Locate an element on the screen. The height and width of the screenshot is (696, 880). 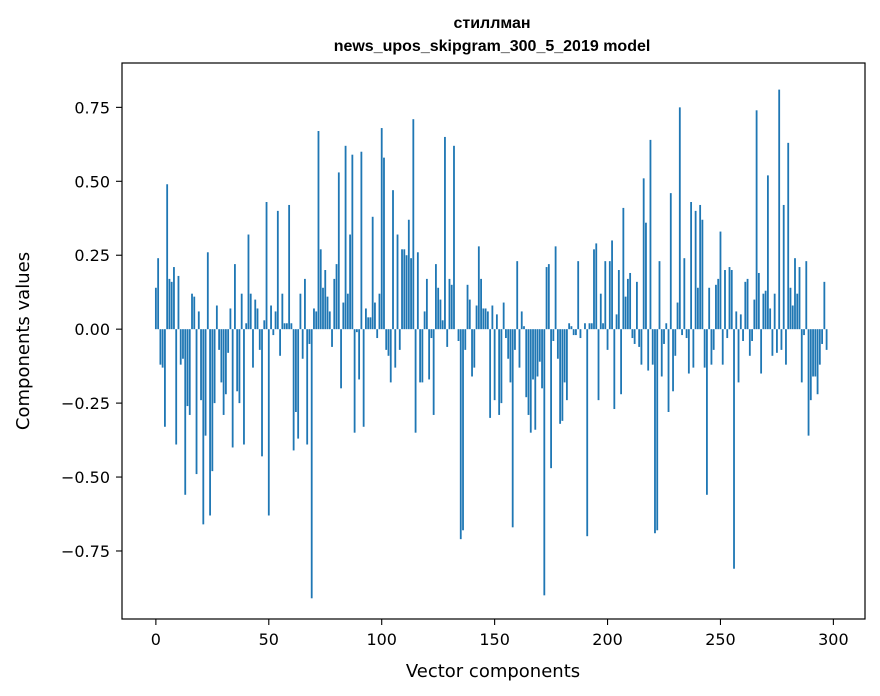
y-tick-label: −0.25 is located at coordinates (85, 403).